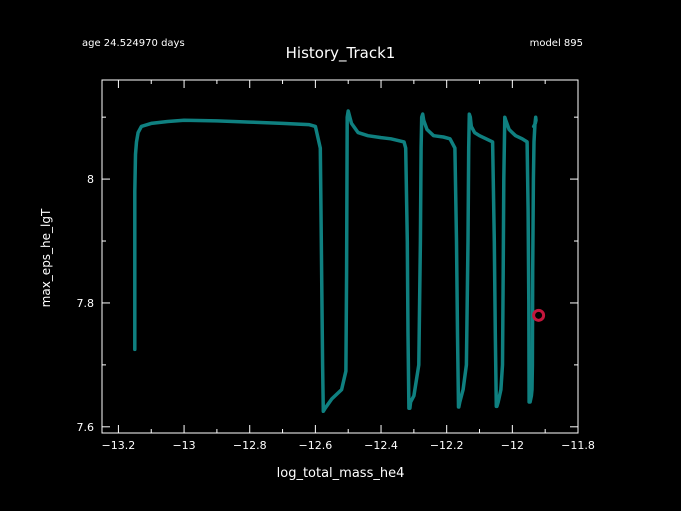 Image resolution: width=681 pixels, height=511 pixels. I want to click on x-tick-label: −12, so click(512, 445).